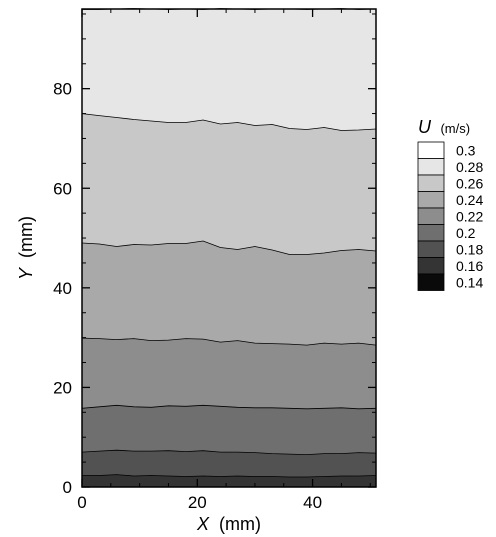 The height and width of the screenshot is (537, 496). What do you see at coordinates (67, 487) in the screenshot?
I see `y-tick-label: 0` at bounding box center [67, 487].